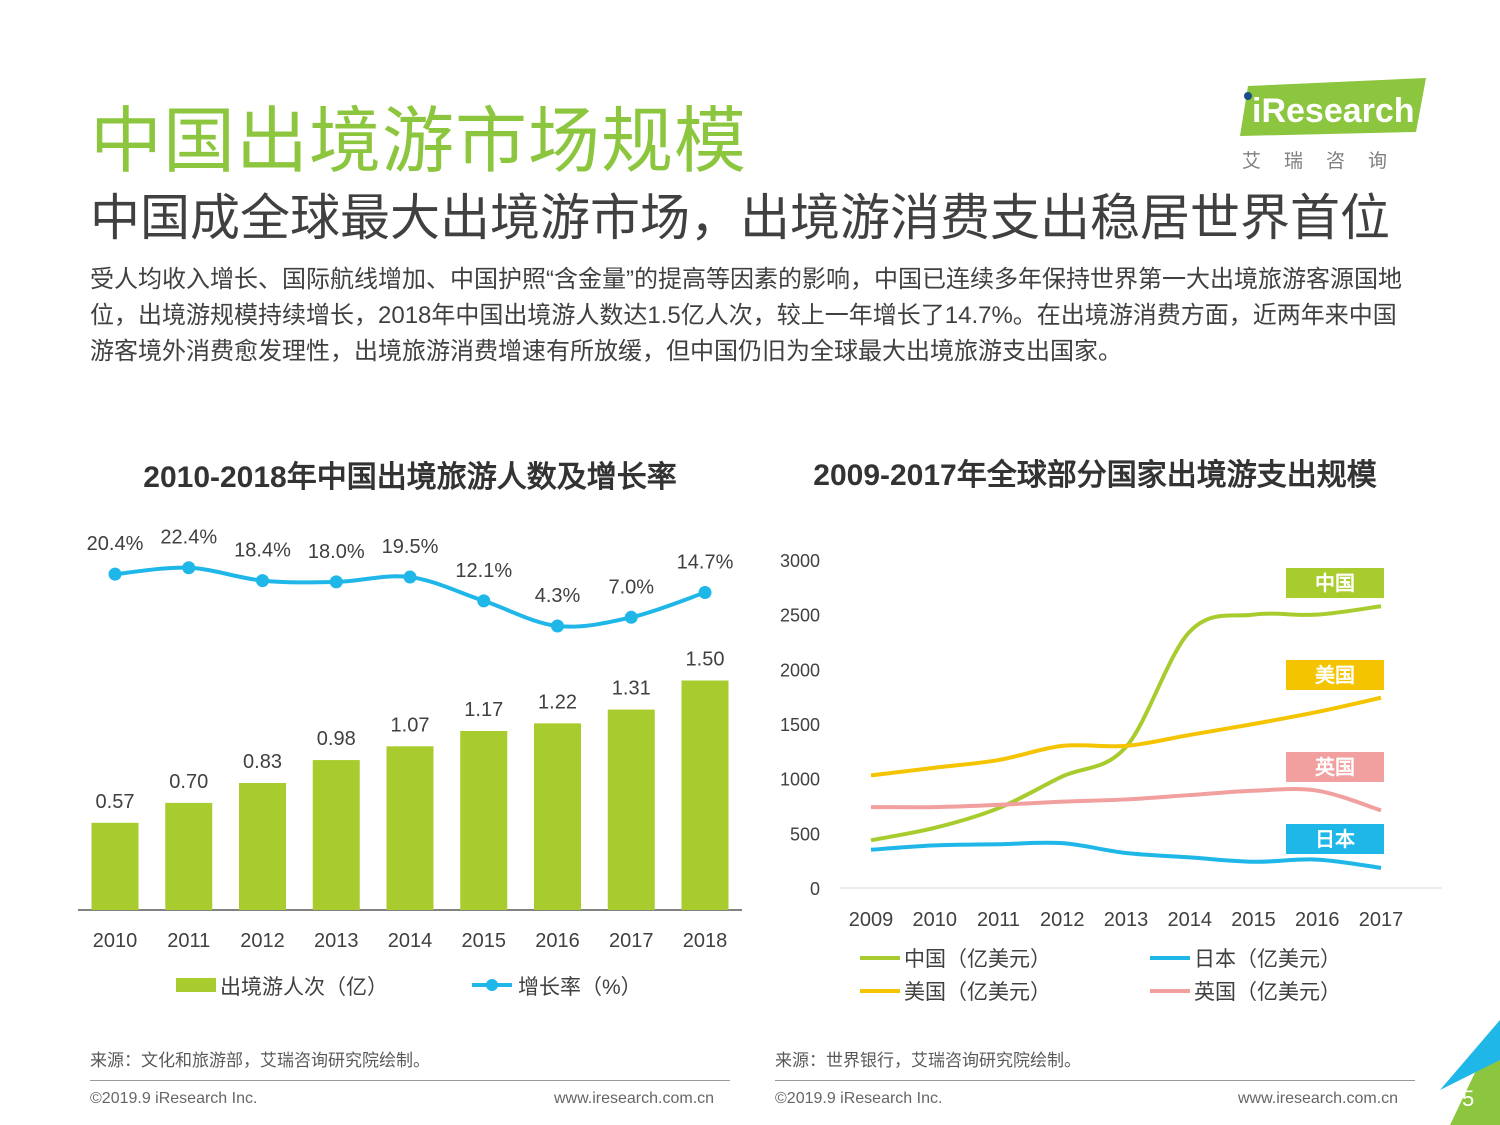 The image size is (1500, 1125). Describe the element at coordinates (115, 802) in the screenshot. I see `bar-value-label: 0.57` at that location.